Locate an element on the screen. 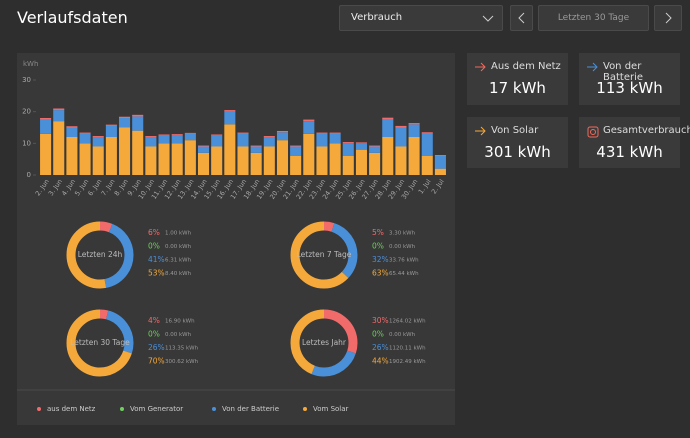  stat-card: Aus dem Netz 17 kWh is located at coordinates (517, 79).